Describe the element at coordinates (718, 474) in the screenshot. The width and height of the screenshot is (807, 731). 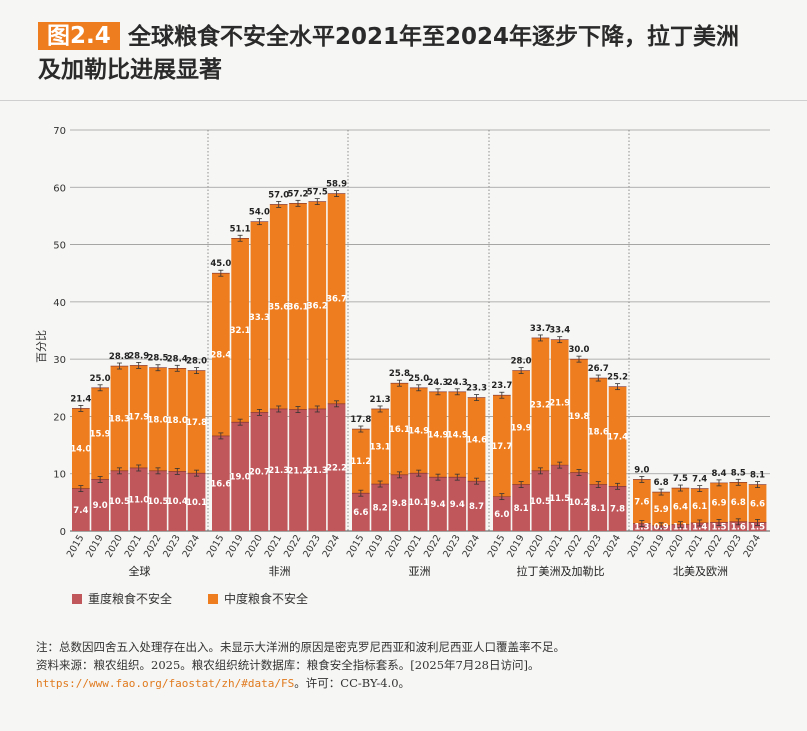
I see `total-label: 8.4` at that location.